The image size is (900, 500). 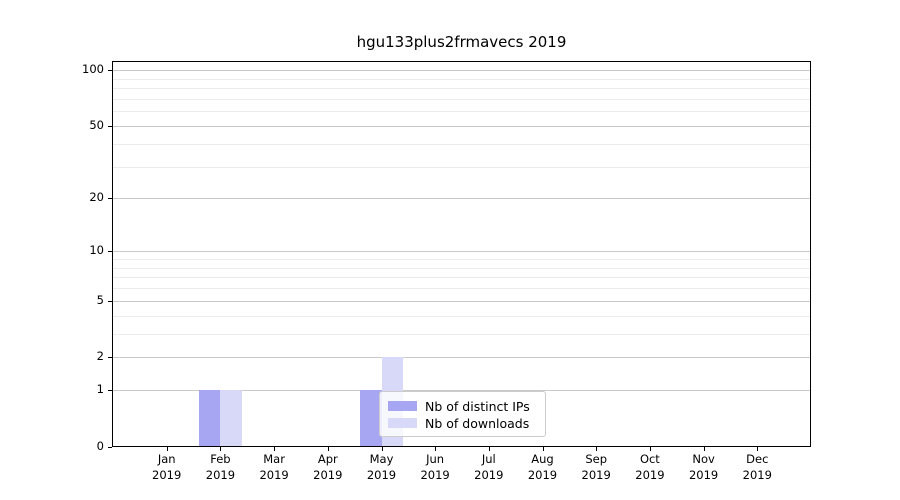 I want to click on x-tick-label: Nov 2019, so click(x=704, y=467).